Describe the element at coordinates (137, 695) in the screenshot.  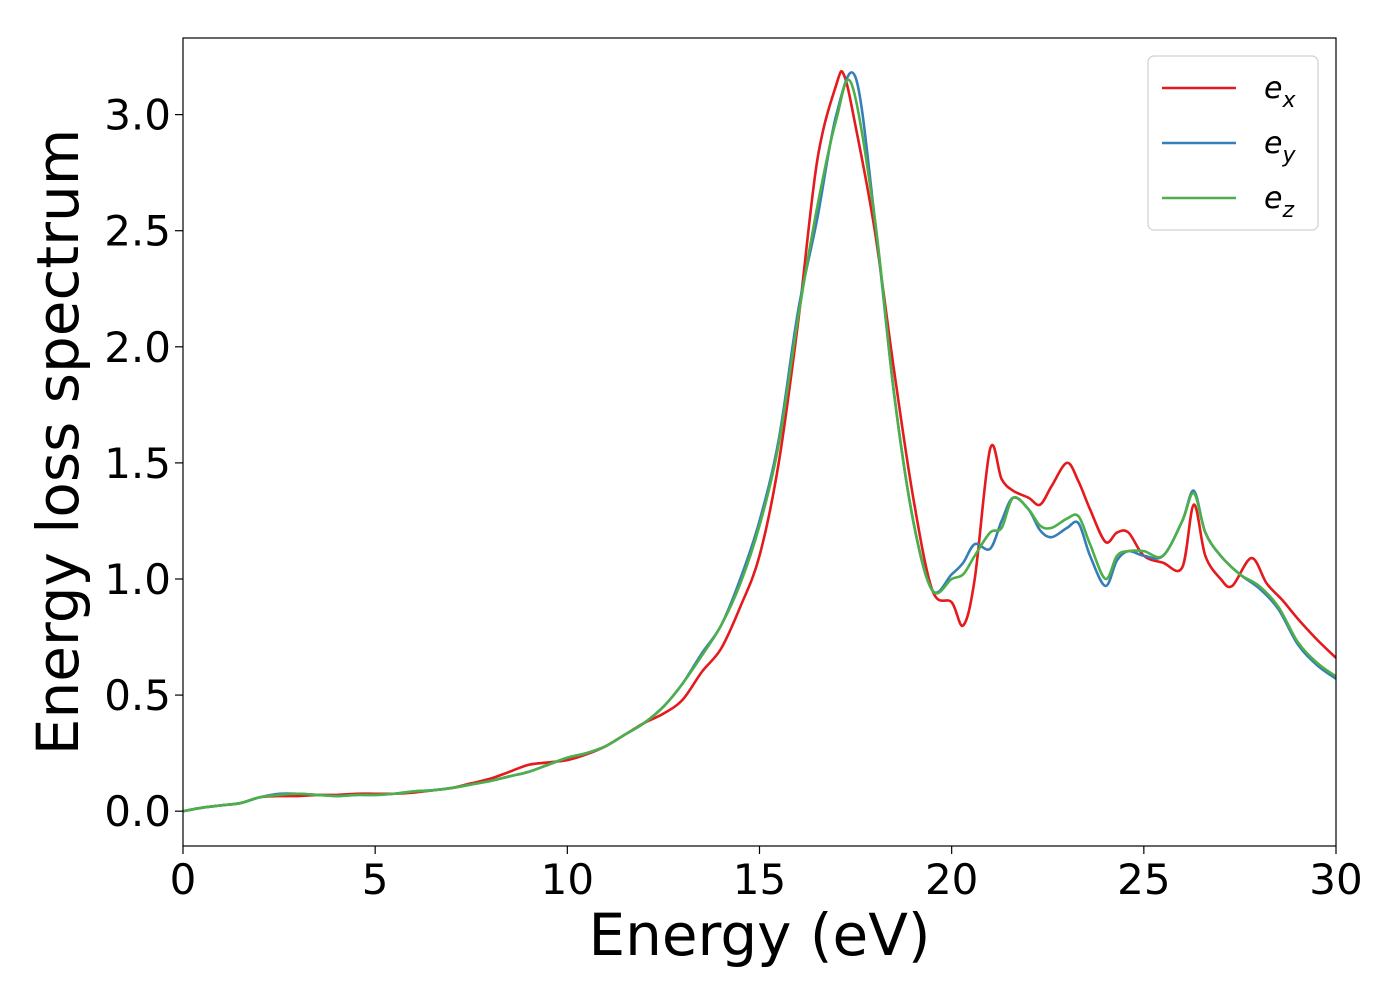
I see `y-tick-label: 0.5` at that location.